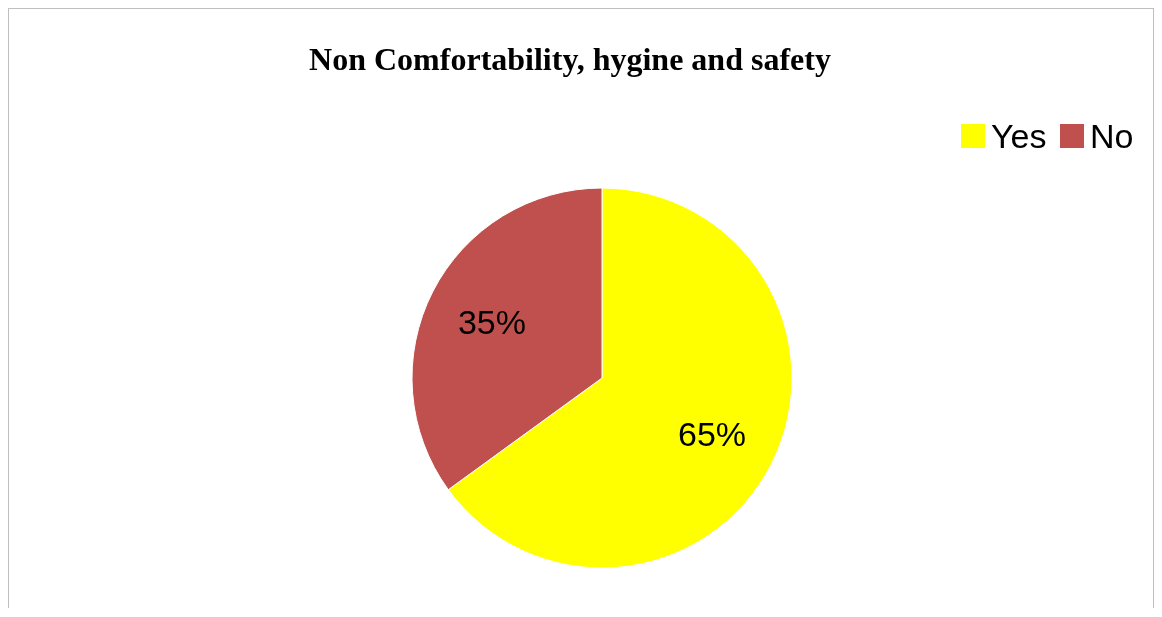  I want to click on legend-label: No, so click(1112, 136).